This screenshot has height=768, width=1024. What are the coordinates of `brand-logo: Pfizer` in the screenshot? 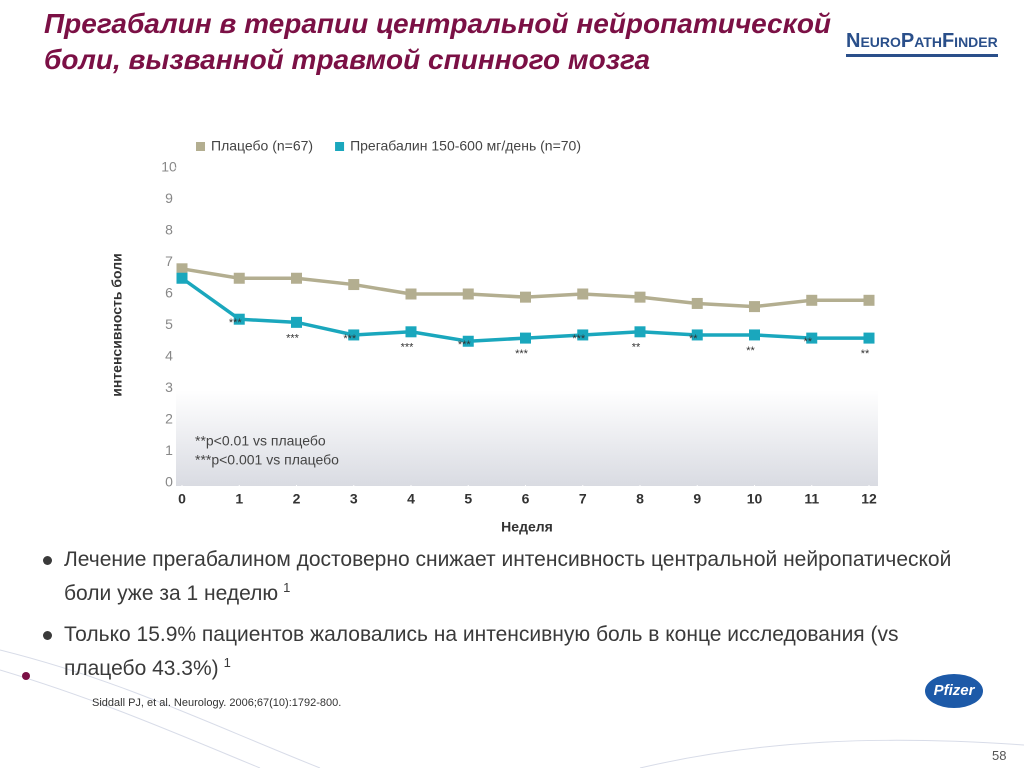 It's located at (954, 691).